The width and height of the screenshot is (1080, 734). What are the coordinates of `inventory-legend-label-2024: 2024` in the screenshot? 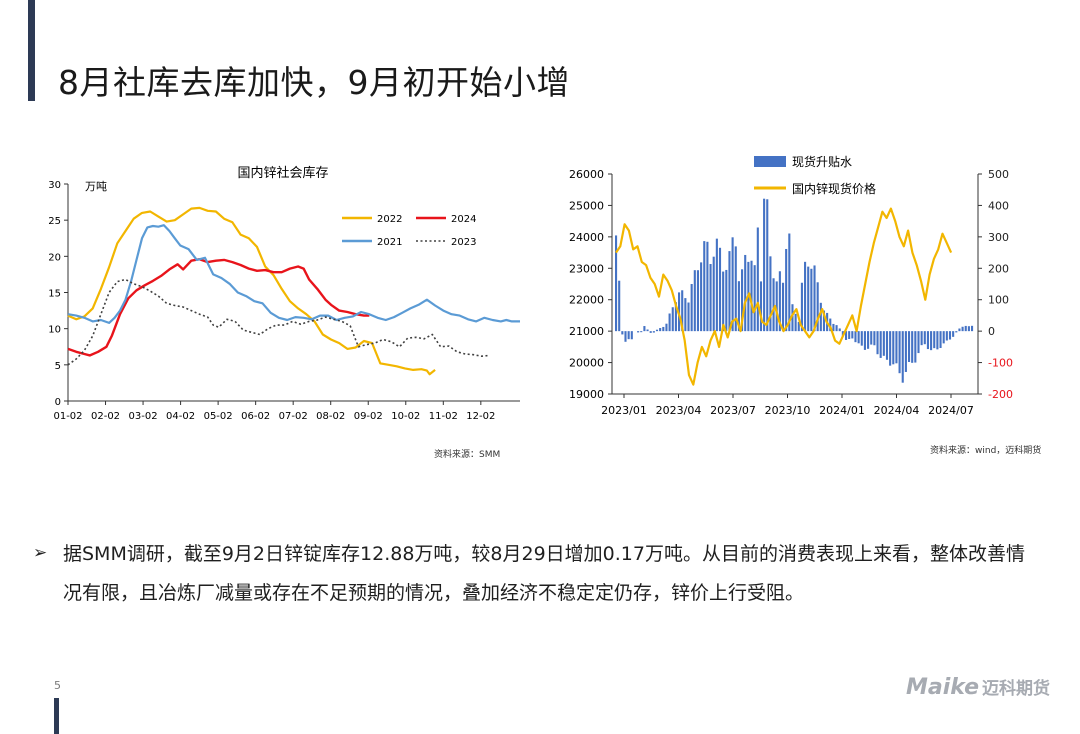 It's located at (463, 219).